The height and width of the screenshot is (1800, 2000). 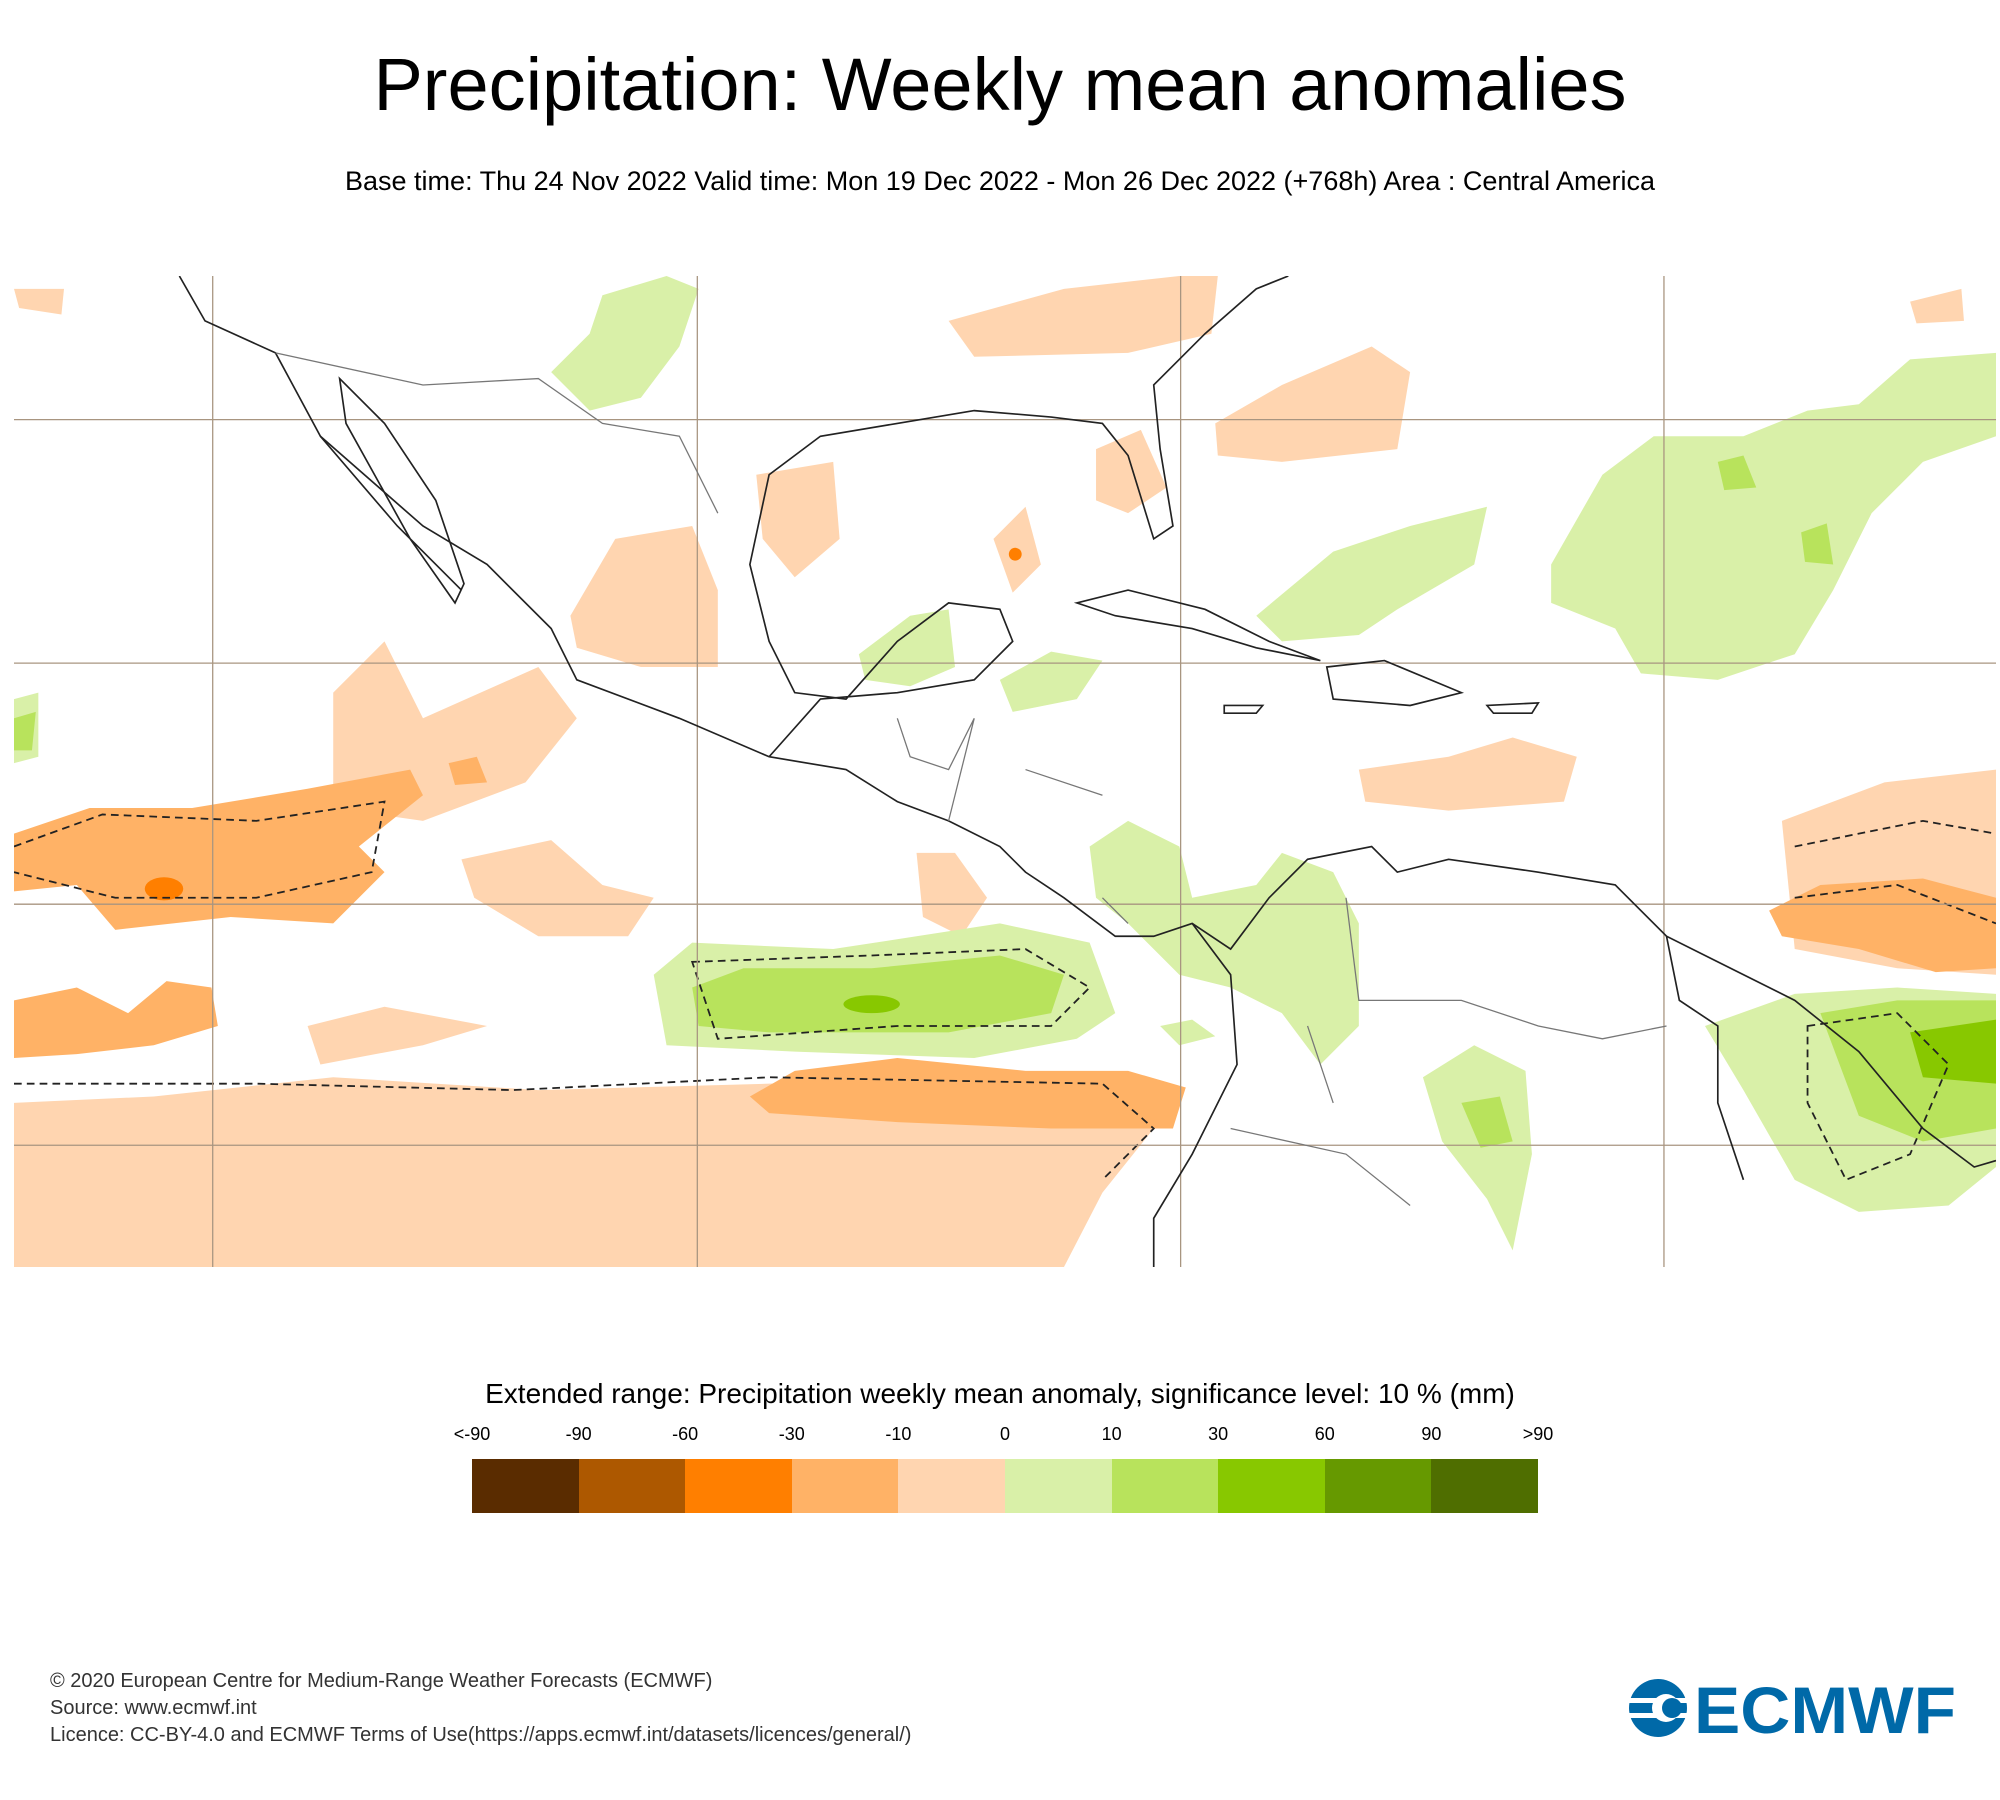 What do you see at coordinates (1324, 1434) in the screenshot?
I see `legend-tick: 60` at bounding box center [1324, 1434].